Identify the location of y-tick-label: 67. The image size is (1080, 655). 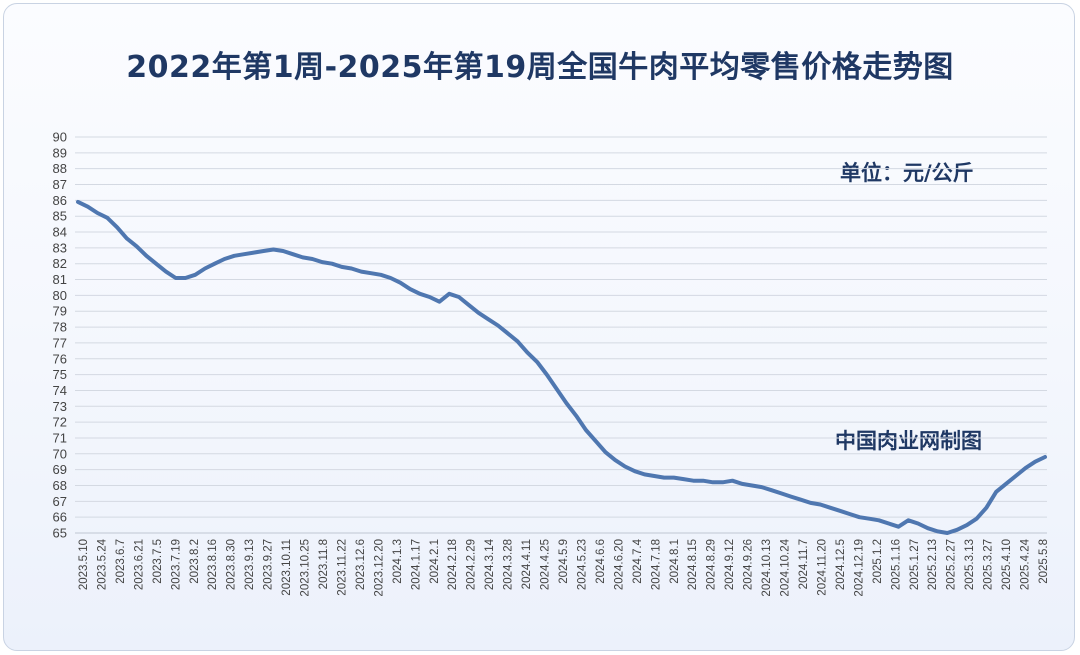
(60, 501).